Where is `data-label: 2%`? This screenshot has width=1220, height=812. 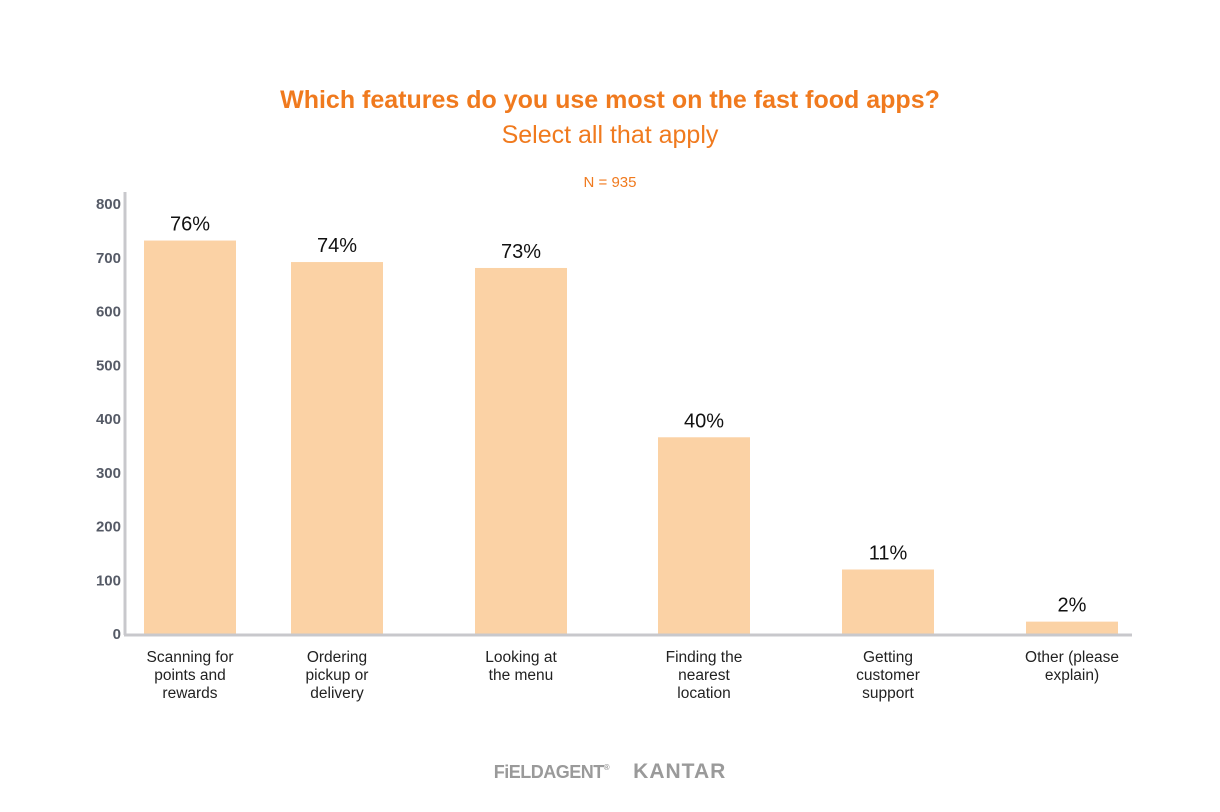 data-label: 2% is located at coordinates (1072, 606).